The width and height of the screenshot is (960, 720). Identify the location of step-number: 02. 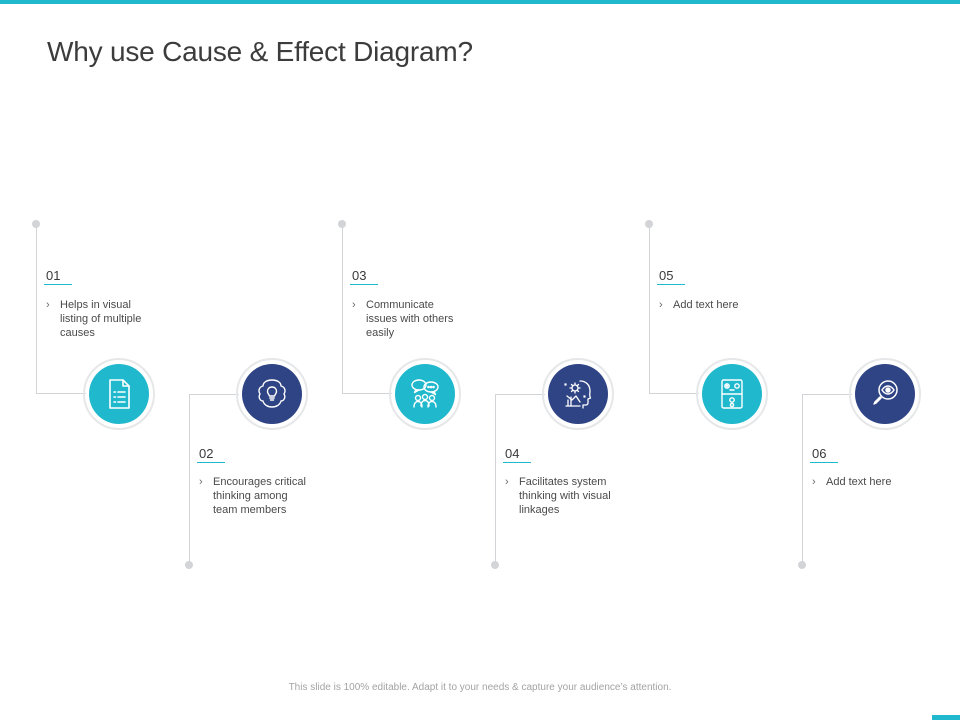
(206, 453).